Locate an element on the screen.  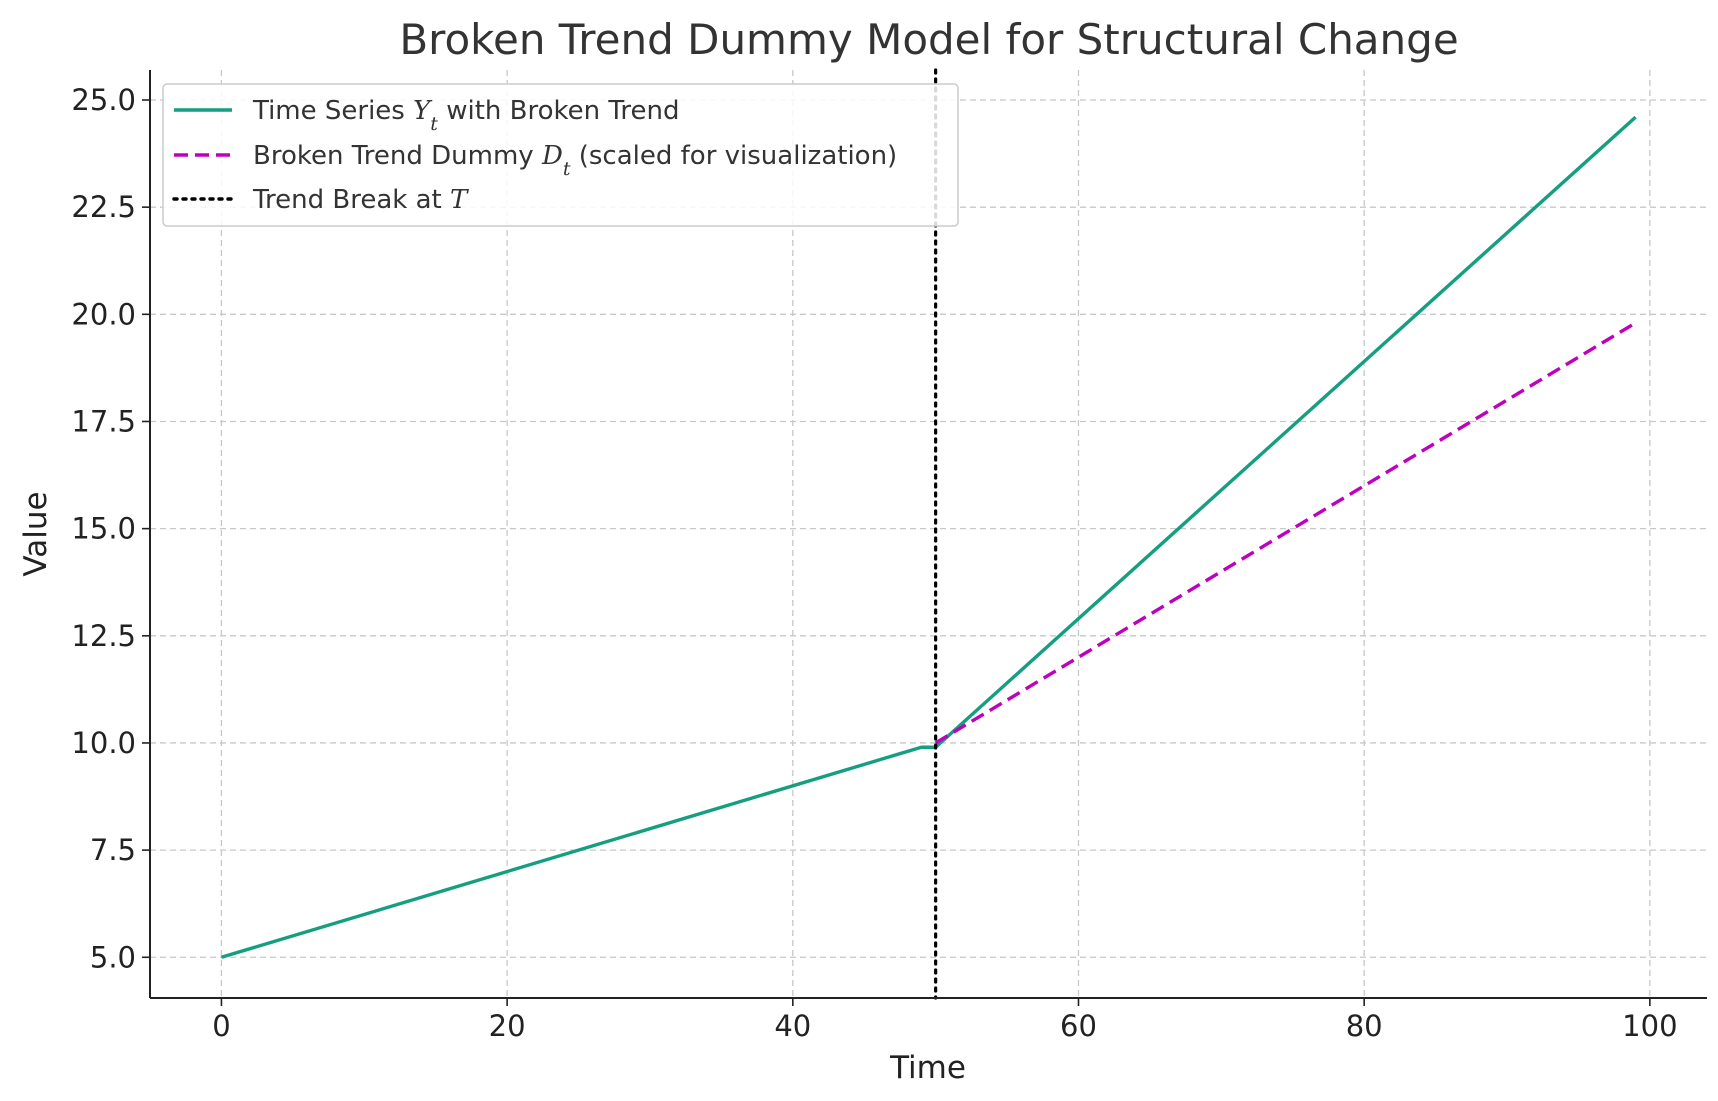
x-tick-label: 20 is located at coordinates (507, 1026).